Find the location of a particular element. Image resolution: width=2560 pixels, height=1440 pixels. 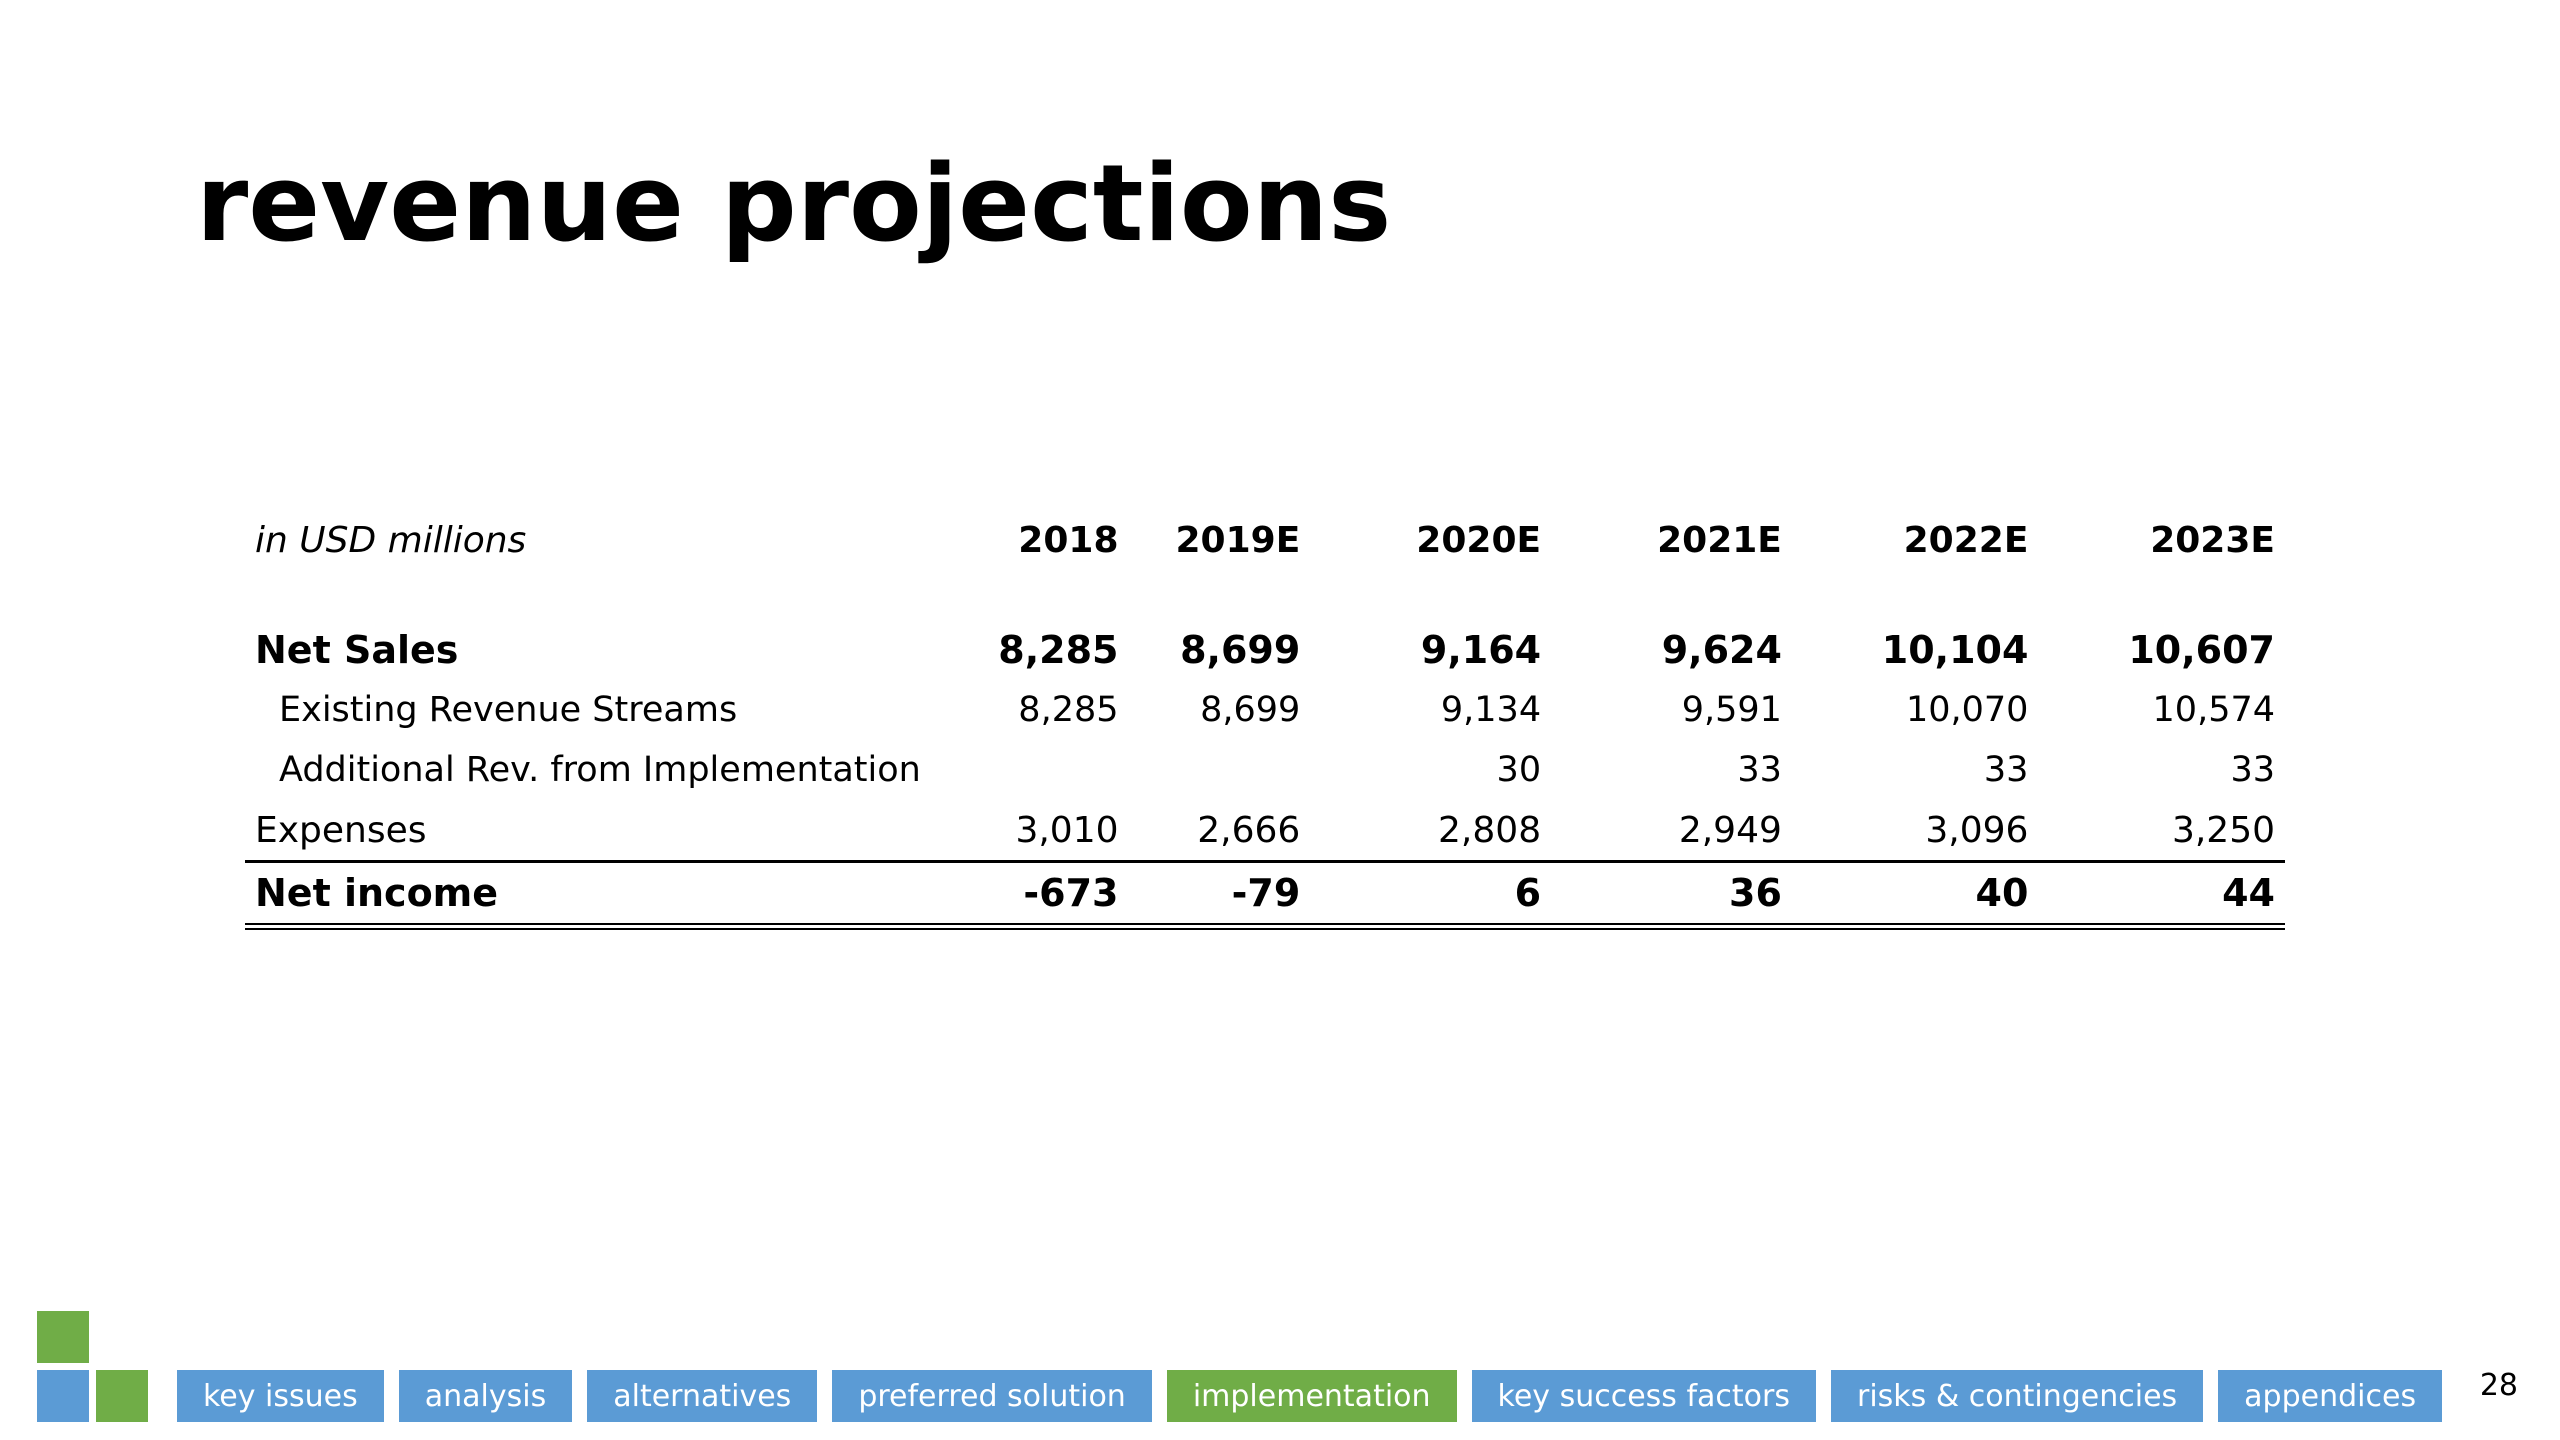

page-number: 28 is located at coordinates (2498, 1385).